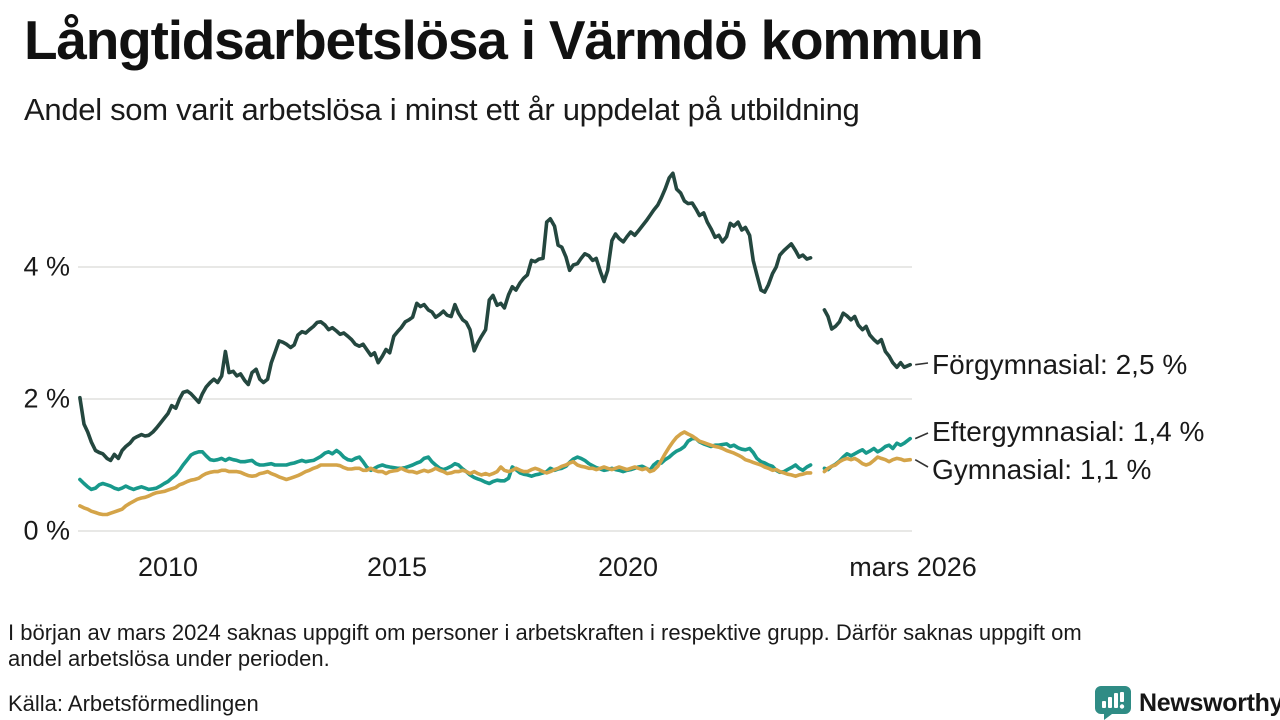  What do you see at coordinates (46, 266) in the screenshot?
I see `y-axis-tick-4: 4 %` at bounding box center [46, 266].